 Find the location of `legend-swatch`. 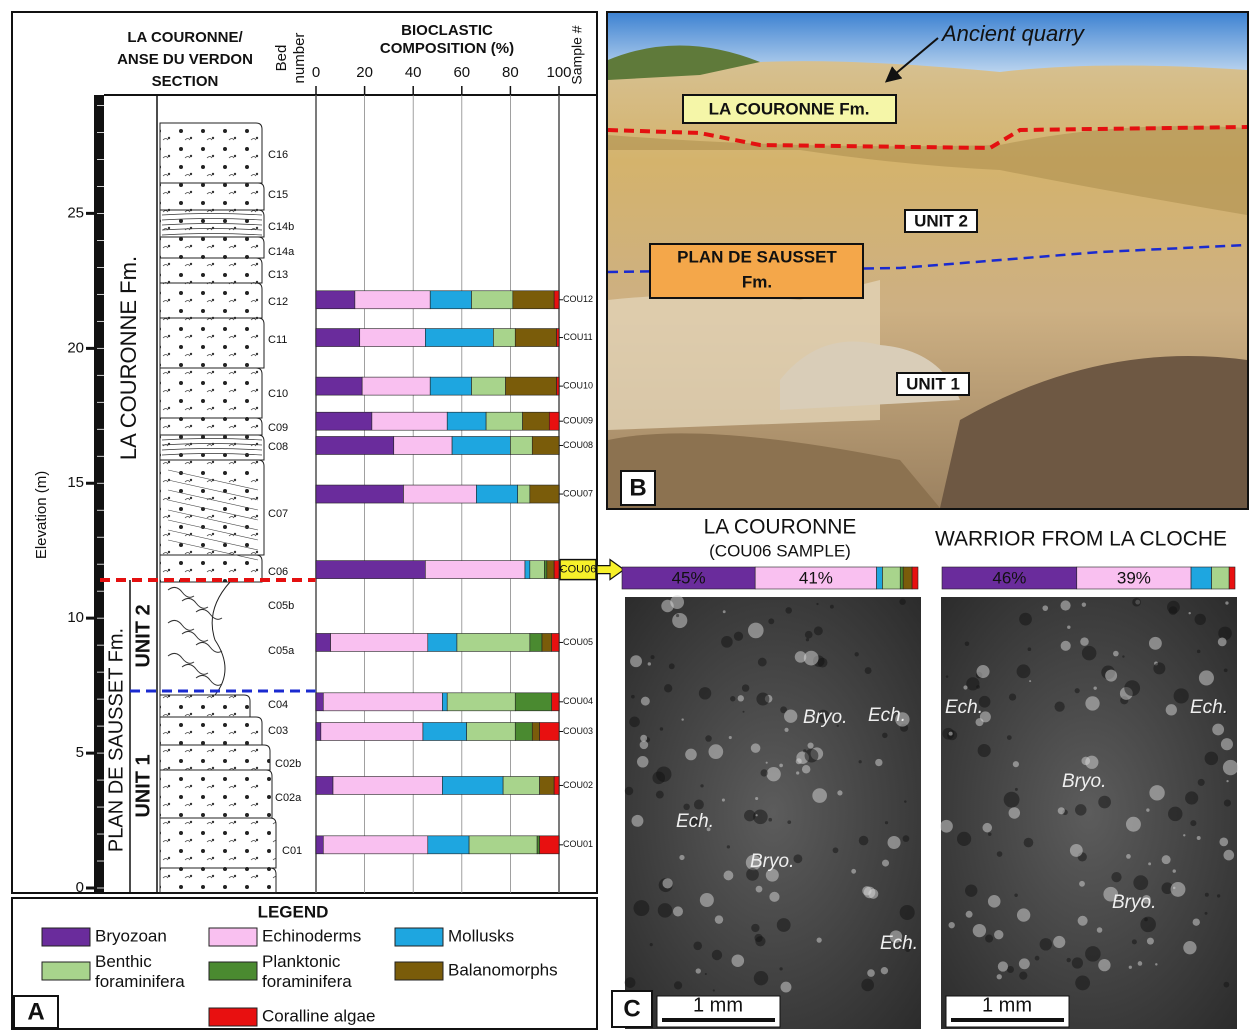

legend-swatch is located at coordinates (233, 971).